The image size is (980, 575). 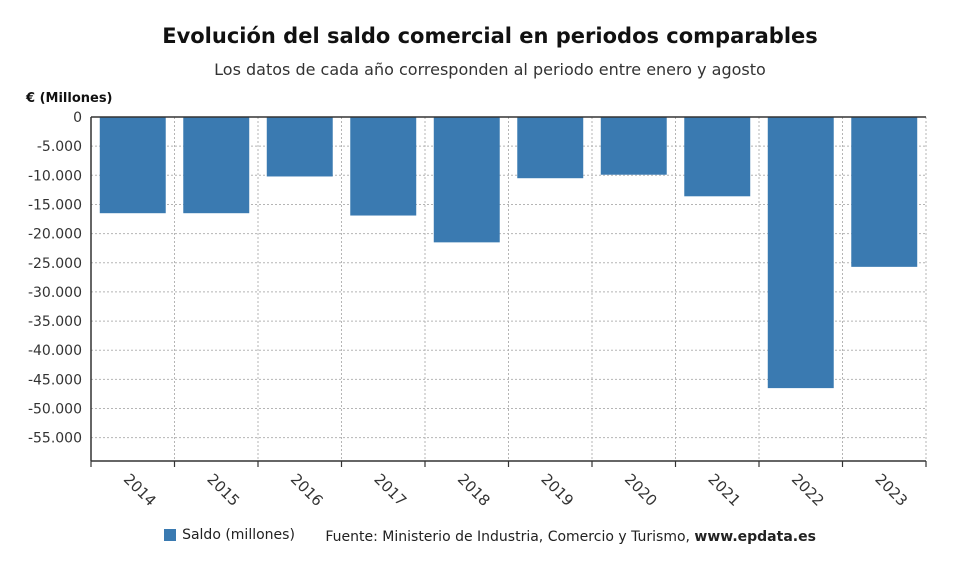 I want to click on x-tick-label: 2020, so click(x=641, y=490).